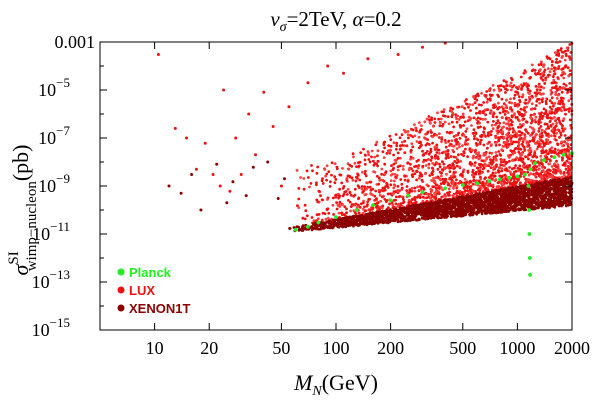 The height and width of the screenshot is (400, 600). What do you see at coordinates (359, 19) in the screenshot?
I see `title-alpha: α` at bounding box center [359, 19].